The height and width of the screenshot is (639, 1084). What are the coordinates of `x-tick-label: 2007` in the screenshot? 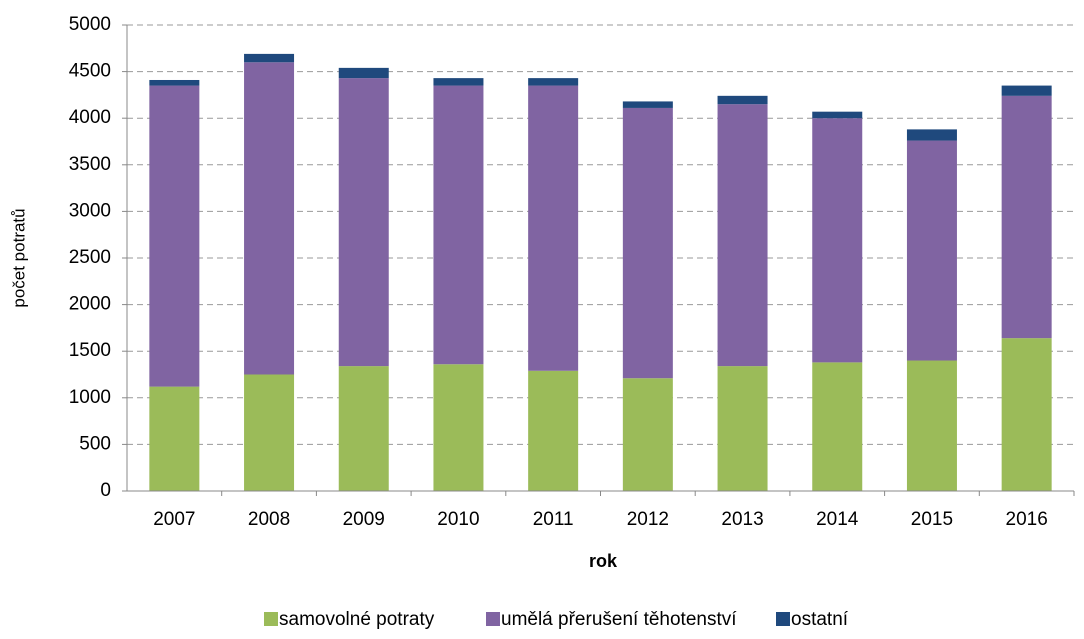 It's located at (174, 519).